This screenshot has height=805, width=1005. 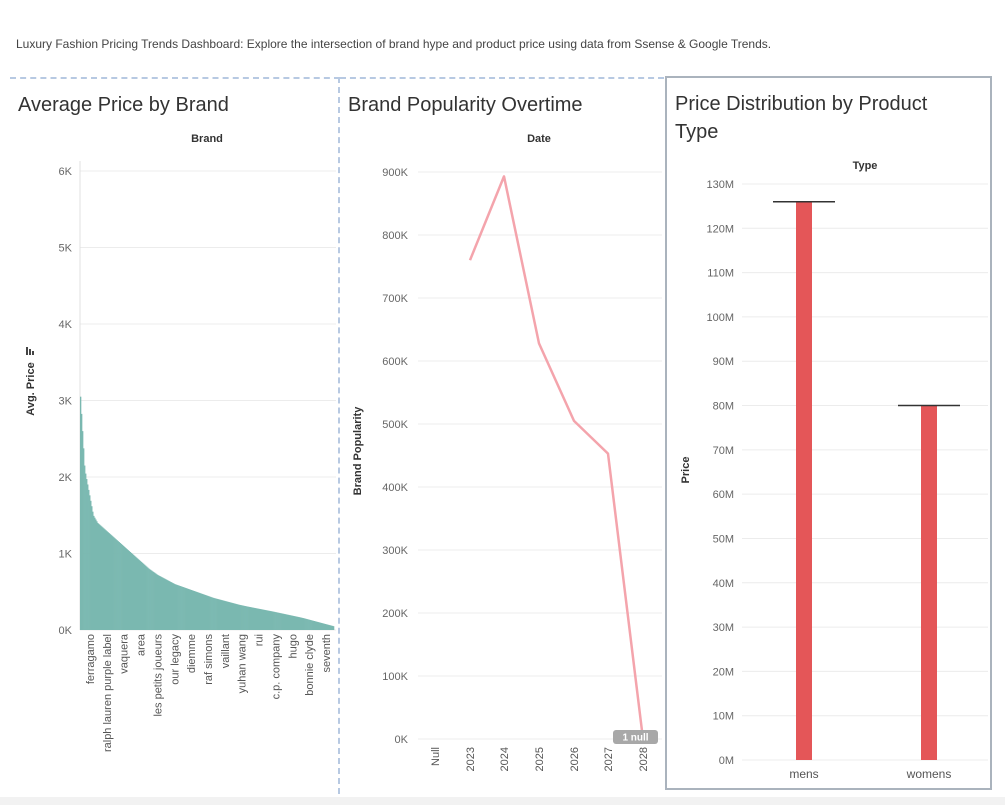 I want to click on avg-price-title: Average Price by Brand, so click(x=123, y=105).